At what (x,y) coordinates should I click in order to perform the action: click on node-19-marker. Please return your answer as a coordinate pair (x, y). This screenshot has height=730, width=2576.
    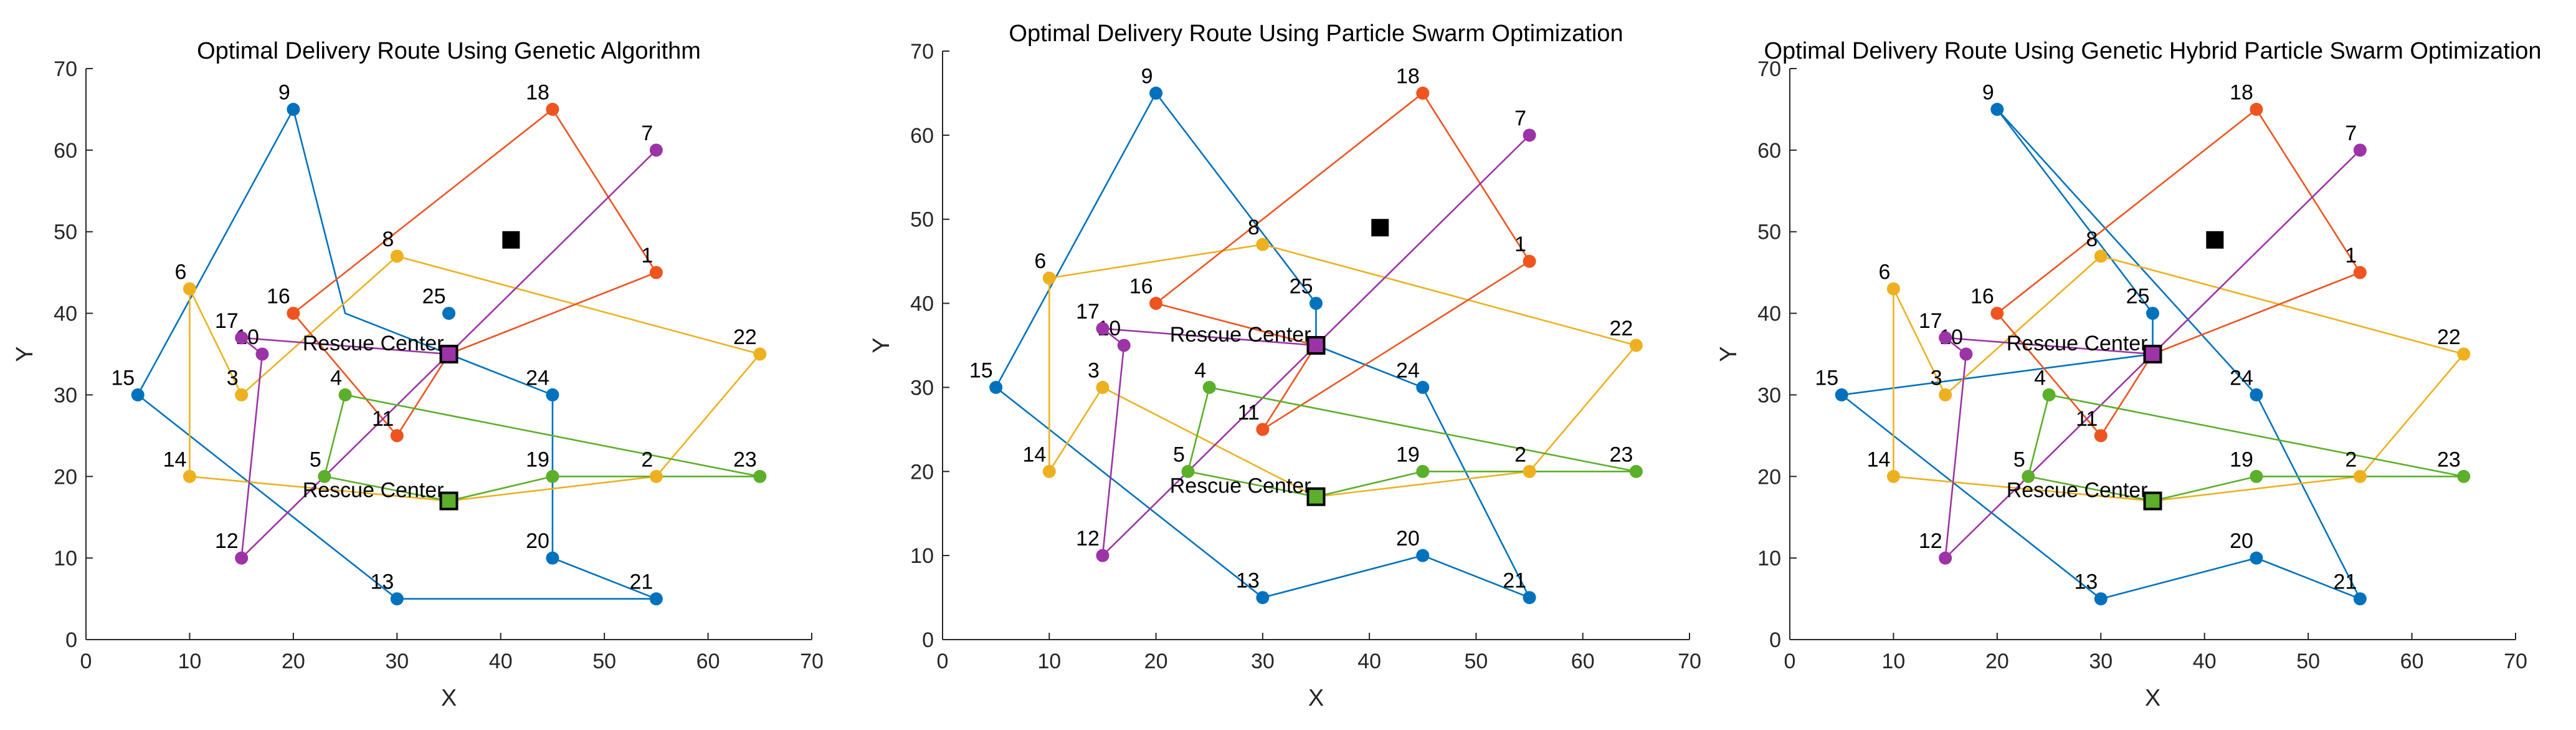
    Looking at the image, I should click on (2256, 476).